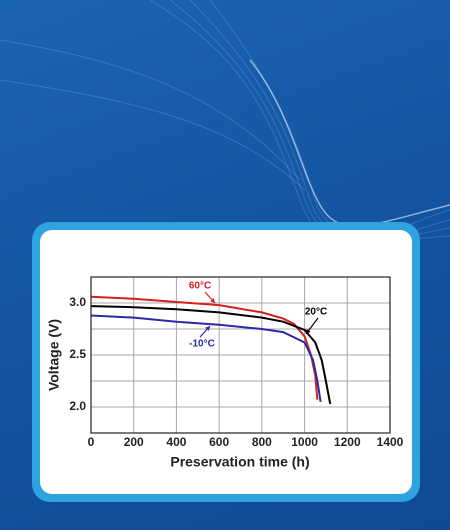  What do you see at coordinates (54, 355) in the screenshot?
I see `y-axis-title: Voltage (V)` at bounding box center [54, 355].